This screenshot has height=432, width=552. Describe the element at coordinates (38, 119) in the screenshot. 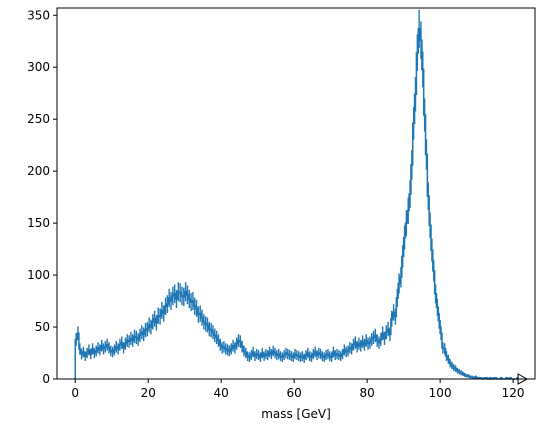

I see `y-tick-label: 250` at that location.